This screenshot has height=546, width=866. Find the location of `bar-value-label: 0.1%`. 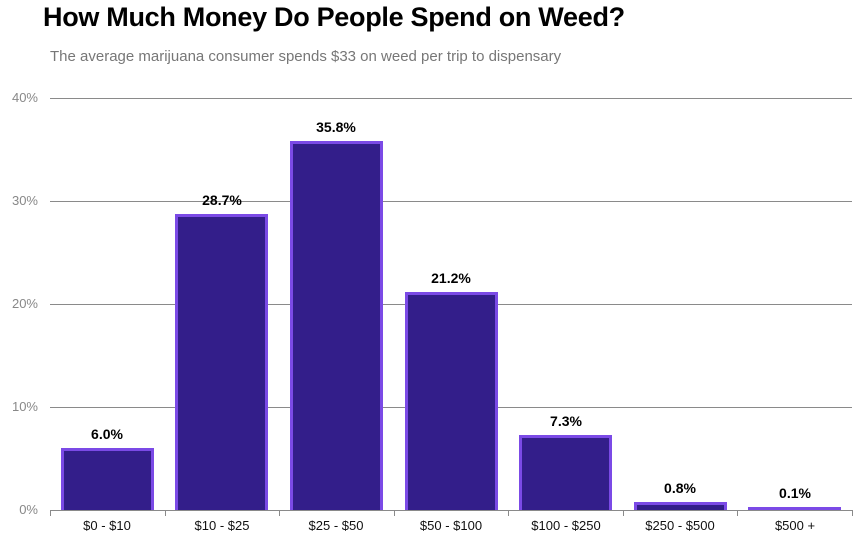

bar-value-label: 0.1% is located at coordinates (795, 493).